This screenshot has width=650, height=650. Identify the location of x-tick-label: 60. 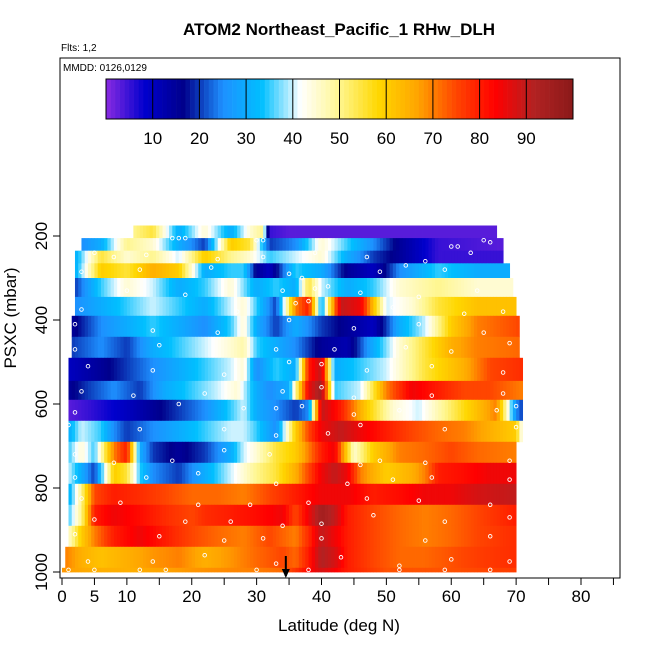
(451, 596).